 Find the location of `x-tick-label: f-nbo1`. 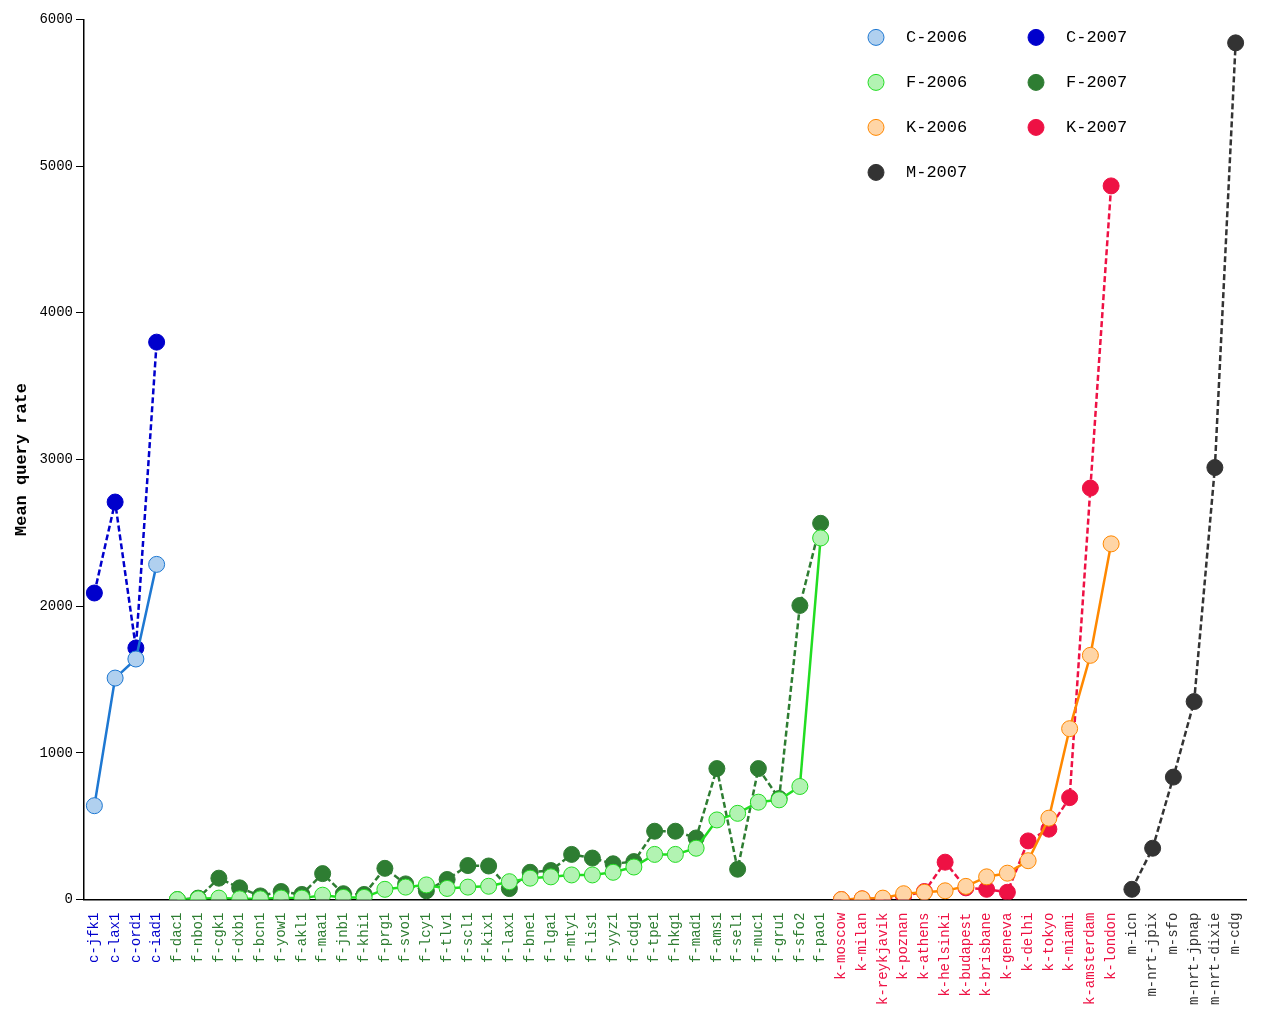

x-tick-label: f-nbo1 is located at coordinates (197, 938).